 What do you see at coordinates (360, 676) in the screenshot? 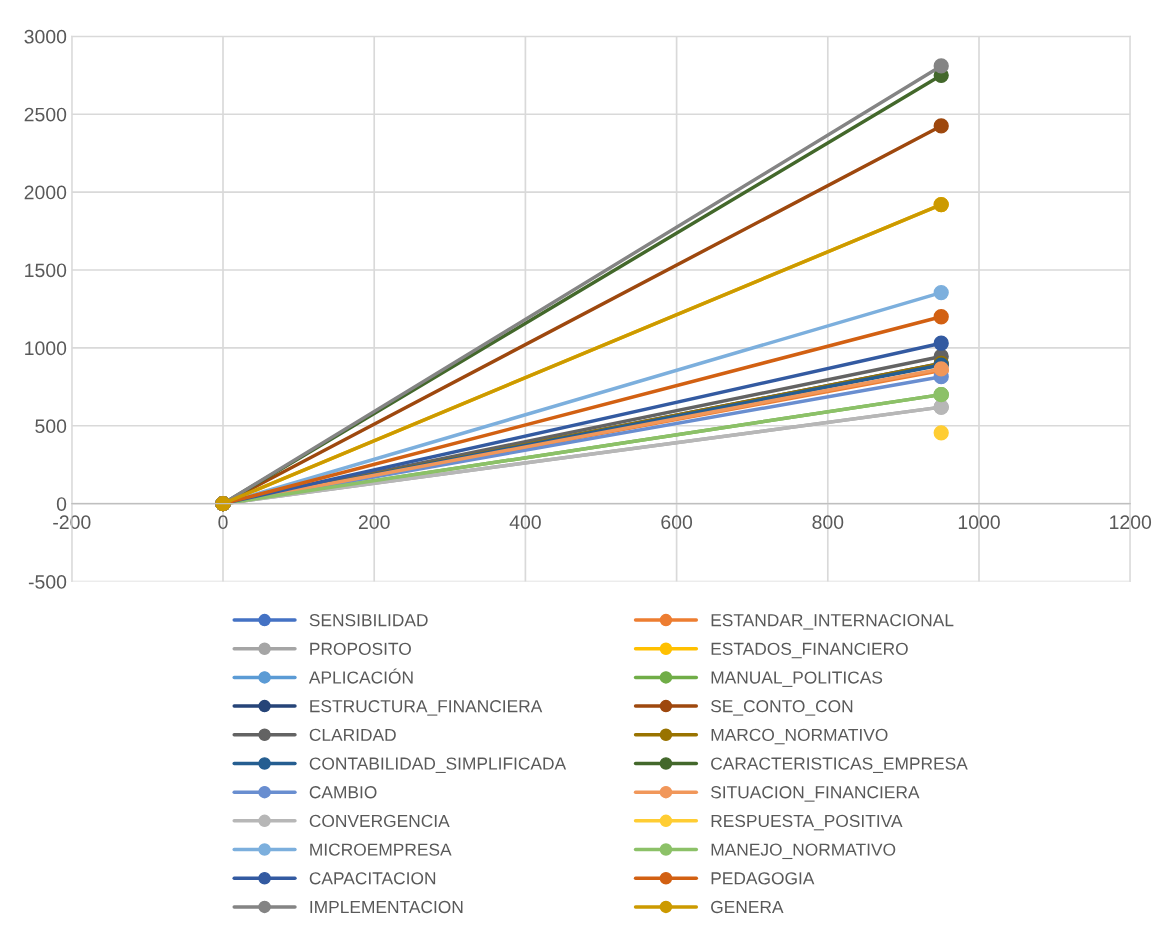
I see `legend-label: APLICACIÓN` at bounding box center [360, 676].